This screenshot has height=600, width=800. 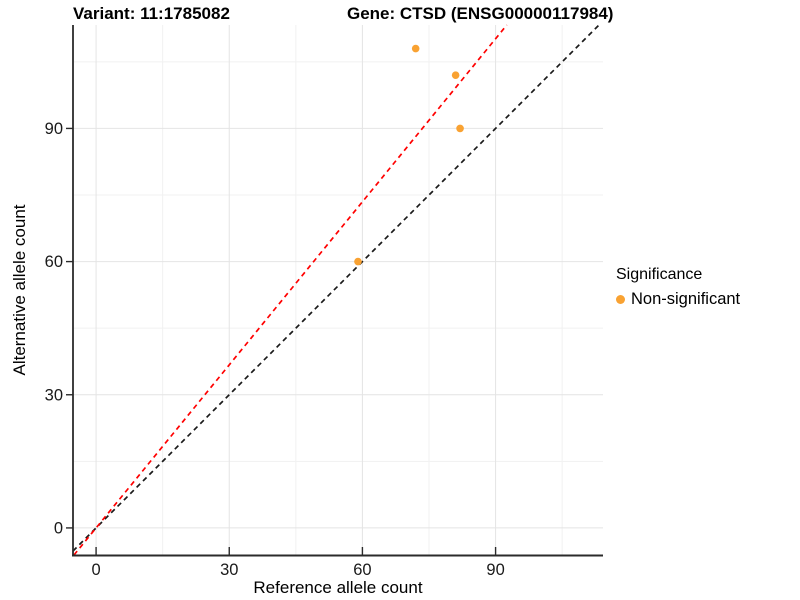 I want to click on legend-item-non-significant: Non-significant, so click(x=678, y=299).